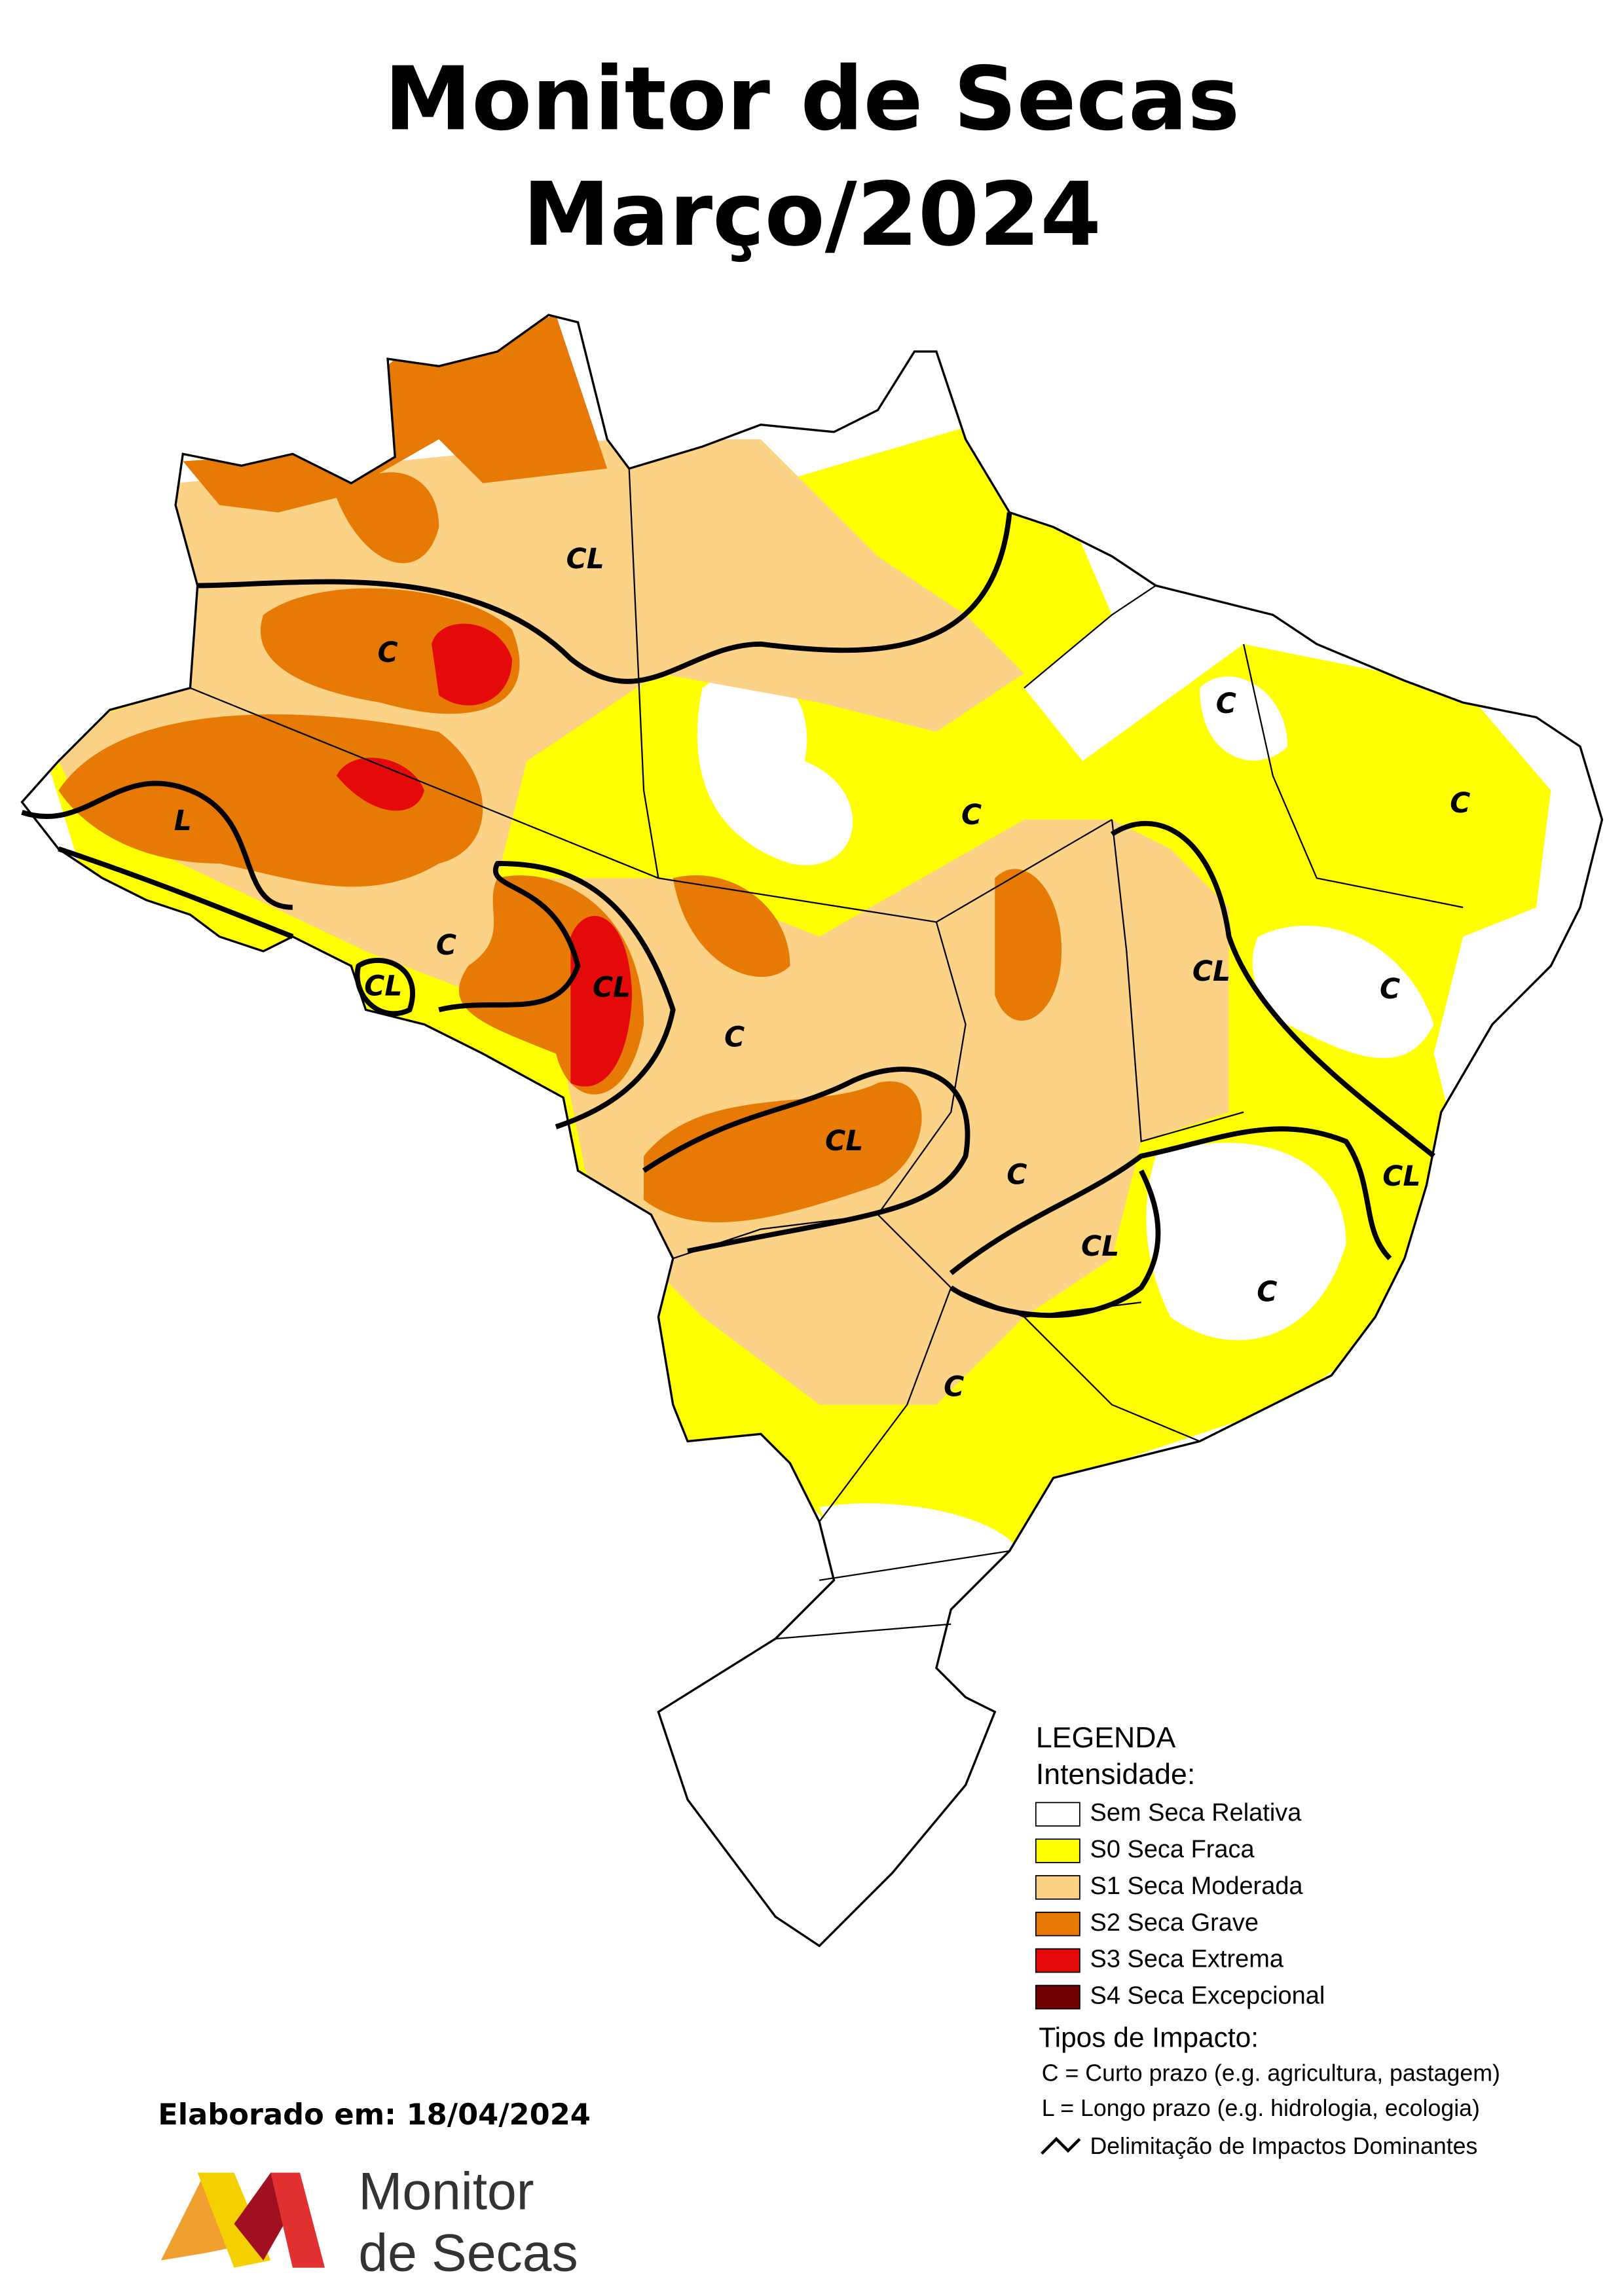 The image size is (1624, 2296). I want to click on logo-text: Monitor, so click(446, 2191).